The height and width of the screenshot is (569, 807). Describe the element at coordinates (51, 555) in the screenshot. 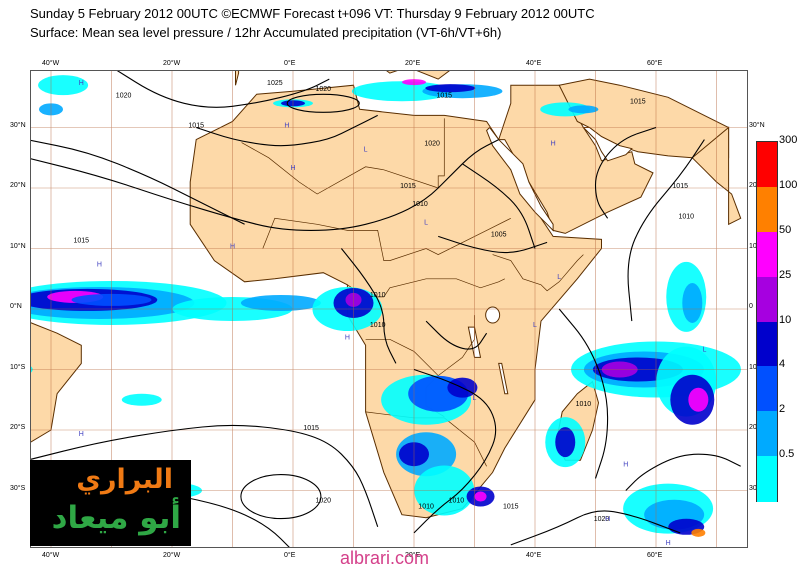

I see `longitude-tick-bottom: 40°W` at that location.